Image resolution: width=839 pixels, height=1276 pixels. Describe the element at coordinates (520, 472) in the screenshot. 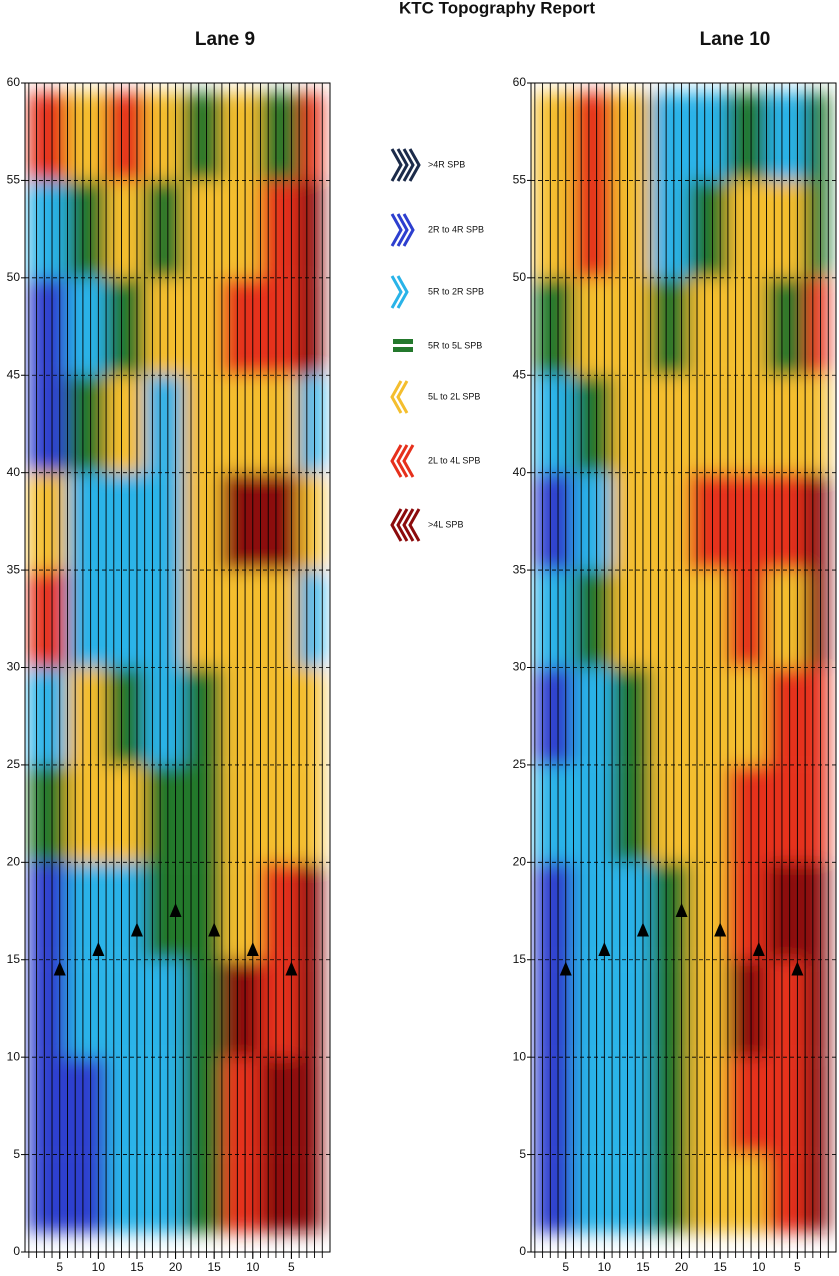

I see `y-tick-label: 40` at that location.